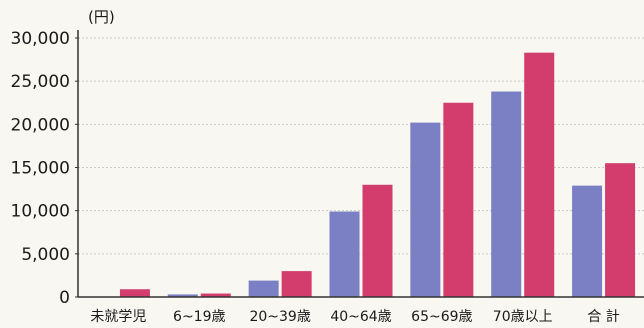 The image size is (644, 328). What do you see at coordinates (45, 255) in the screenshot?
I see `y-tick-label: 5,000` at bounding box center [45, 255].